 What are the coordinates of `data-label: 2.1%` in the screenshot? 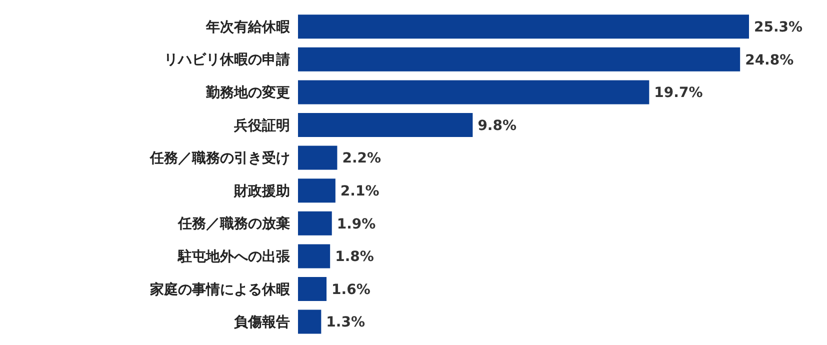 It's located at (360, 191).